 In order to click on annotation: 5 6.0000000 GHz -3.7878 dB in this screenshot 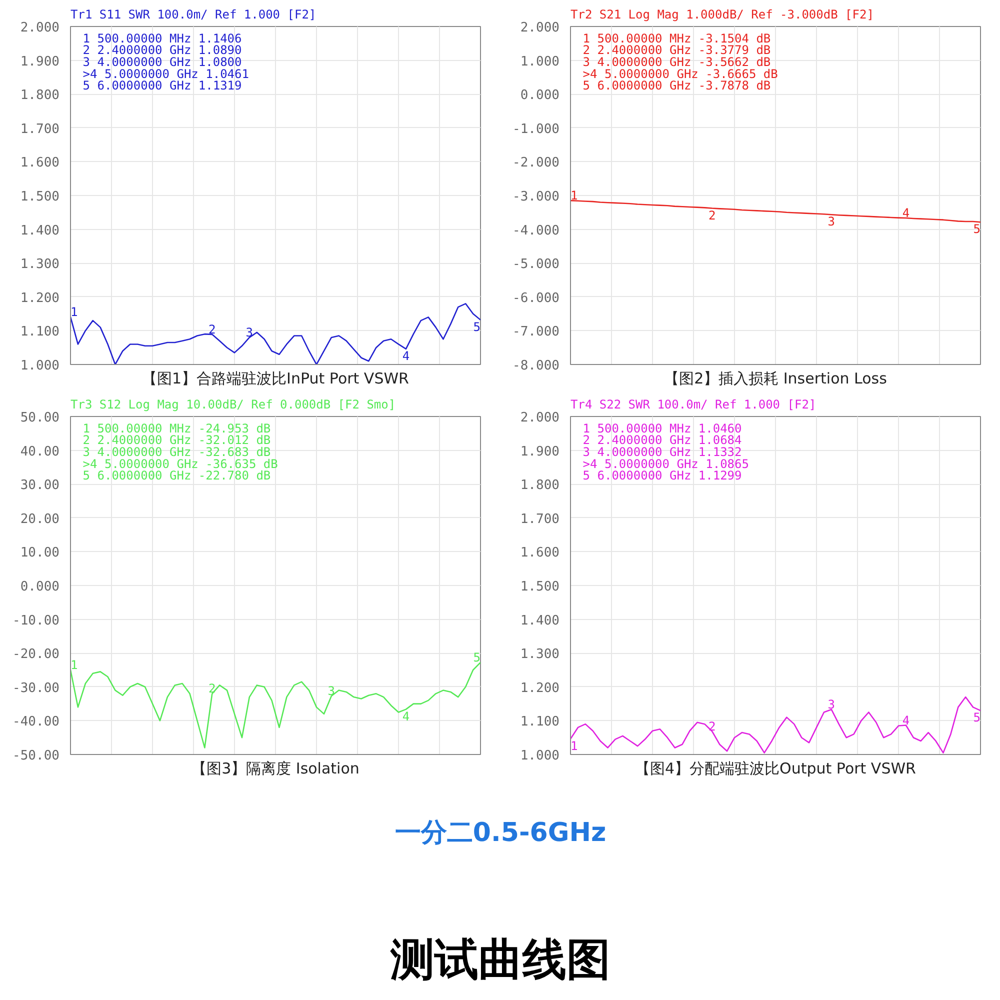, I will do `click(676, 85)`.